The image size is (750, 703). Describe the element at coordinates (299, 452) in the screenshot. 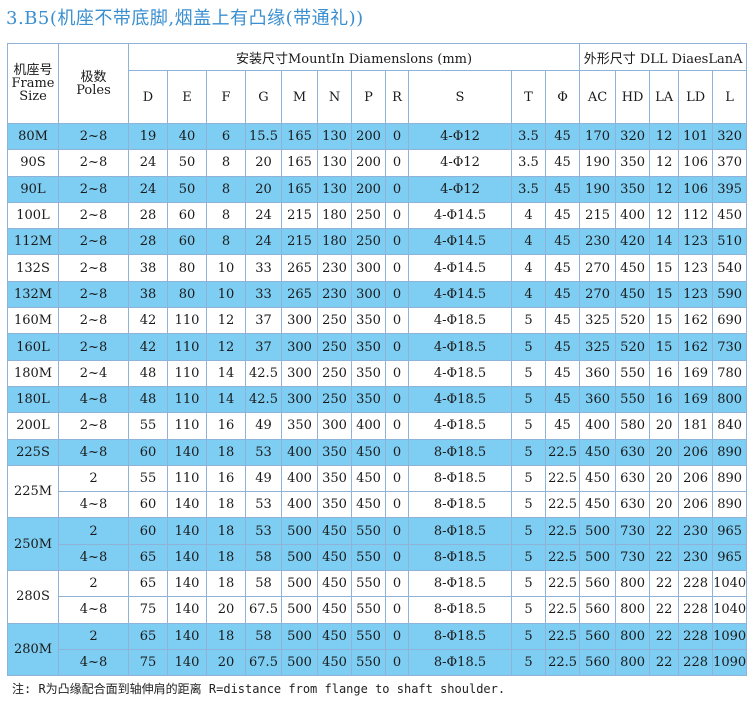

I see `value-cell-M: 400` at that location.